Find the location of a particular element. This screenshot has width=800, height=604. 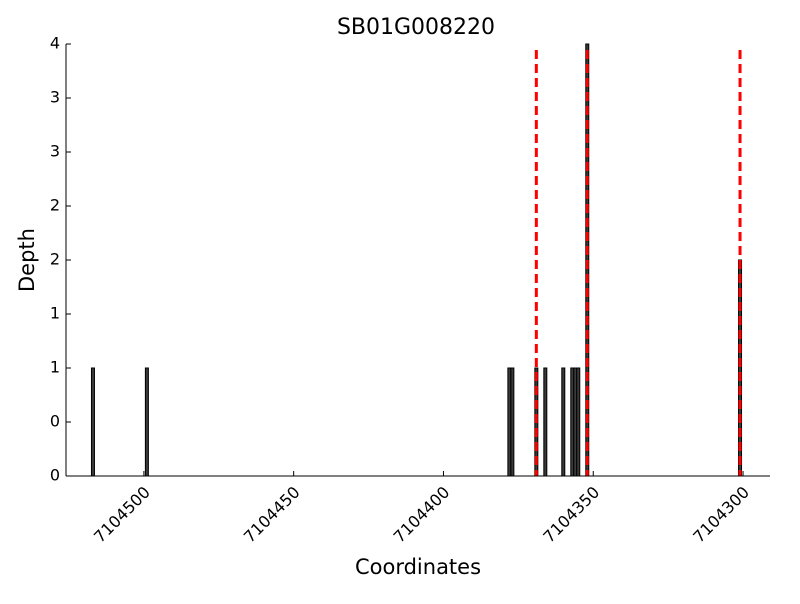

x-axis-label: Coordinates is located at coordinates (418, 567).